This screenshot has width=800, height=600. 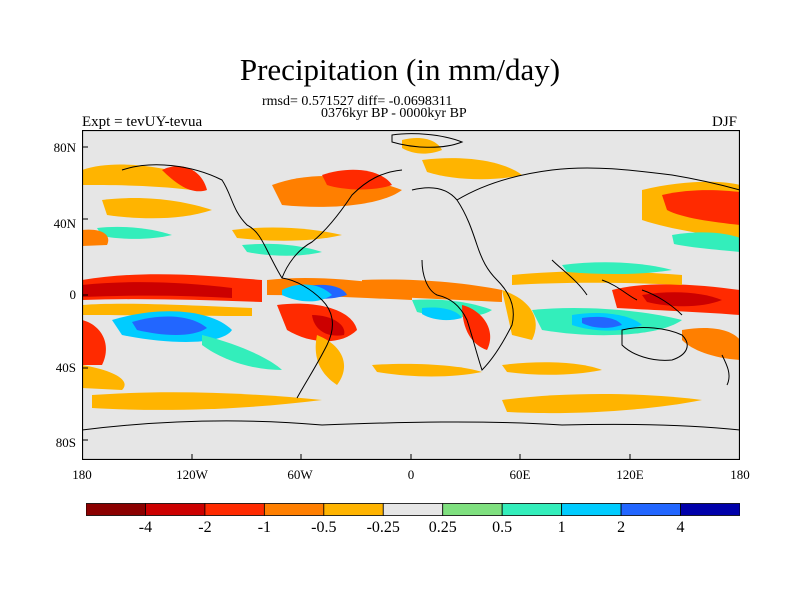 I want to click on x-tick-label: 120W, so click(x=192, y=474).